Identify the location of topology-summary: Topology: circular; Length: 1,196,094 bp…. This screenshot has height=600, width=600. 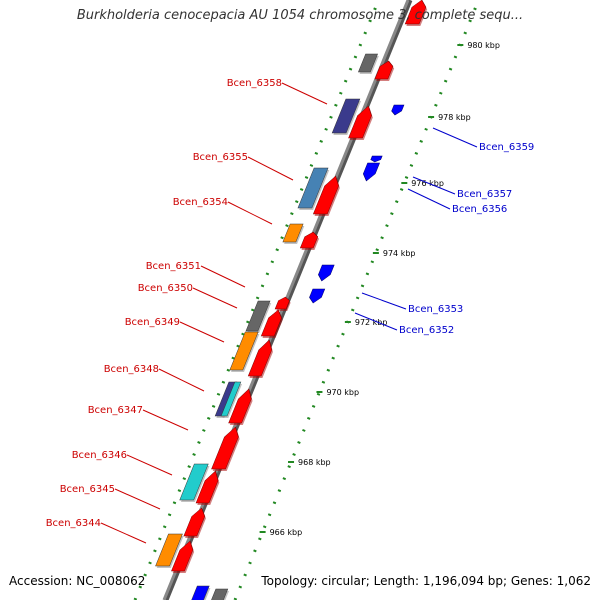
(426, 581).